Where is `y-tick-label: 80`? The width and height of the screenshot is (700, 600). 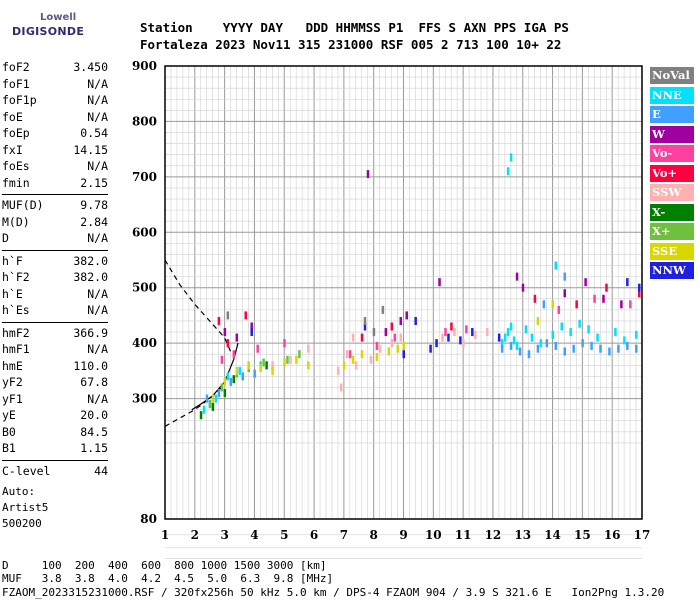 y-tick-label: 80 is located at coordinates (148, 519).